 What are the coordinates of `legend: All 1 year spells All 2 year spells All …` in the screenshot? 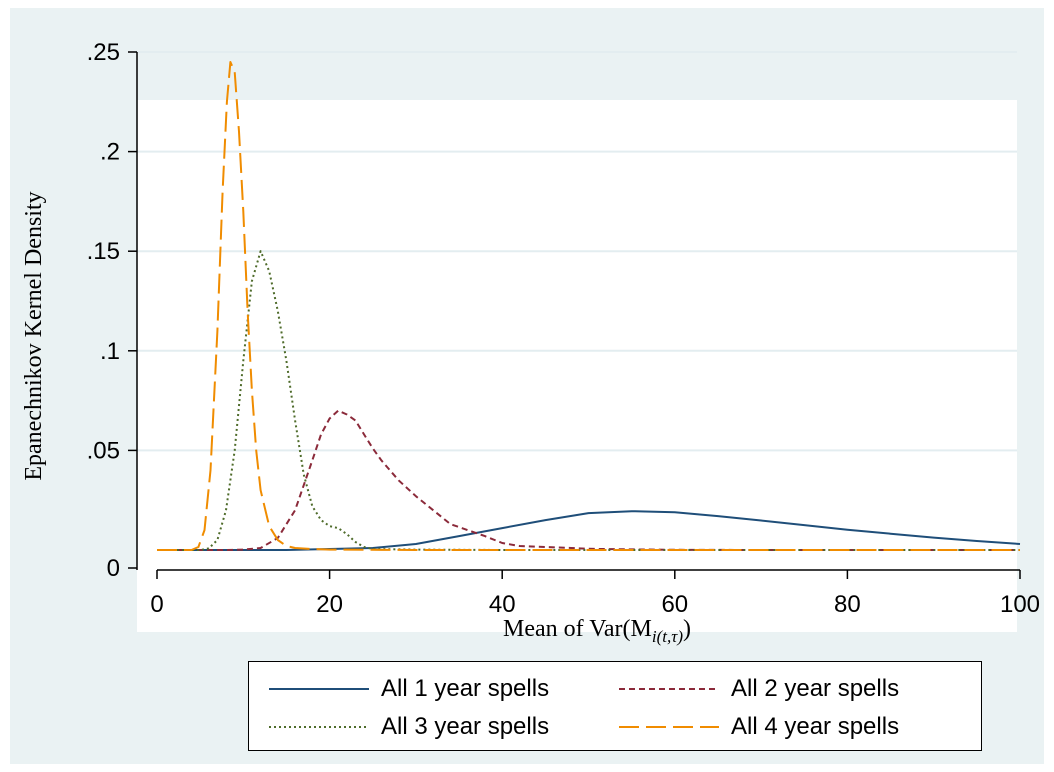 It's located at (615, 706).